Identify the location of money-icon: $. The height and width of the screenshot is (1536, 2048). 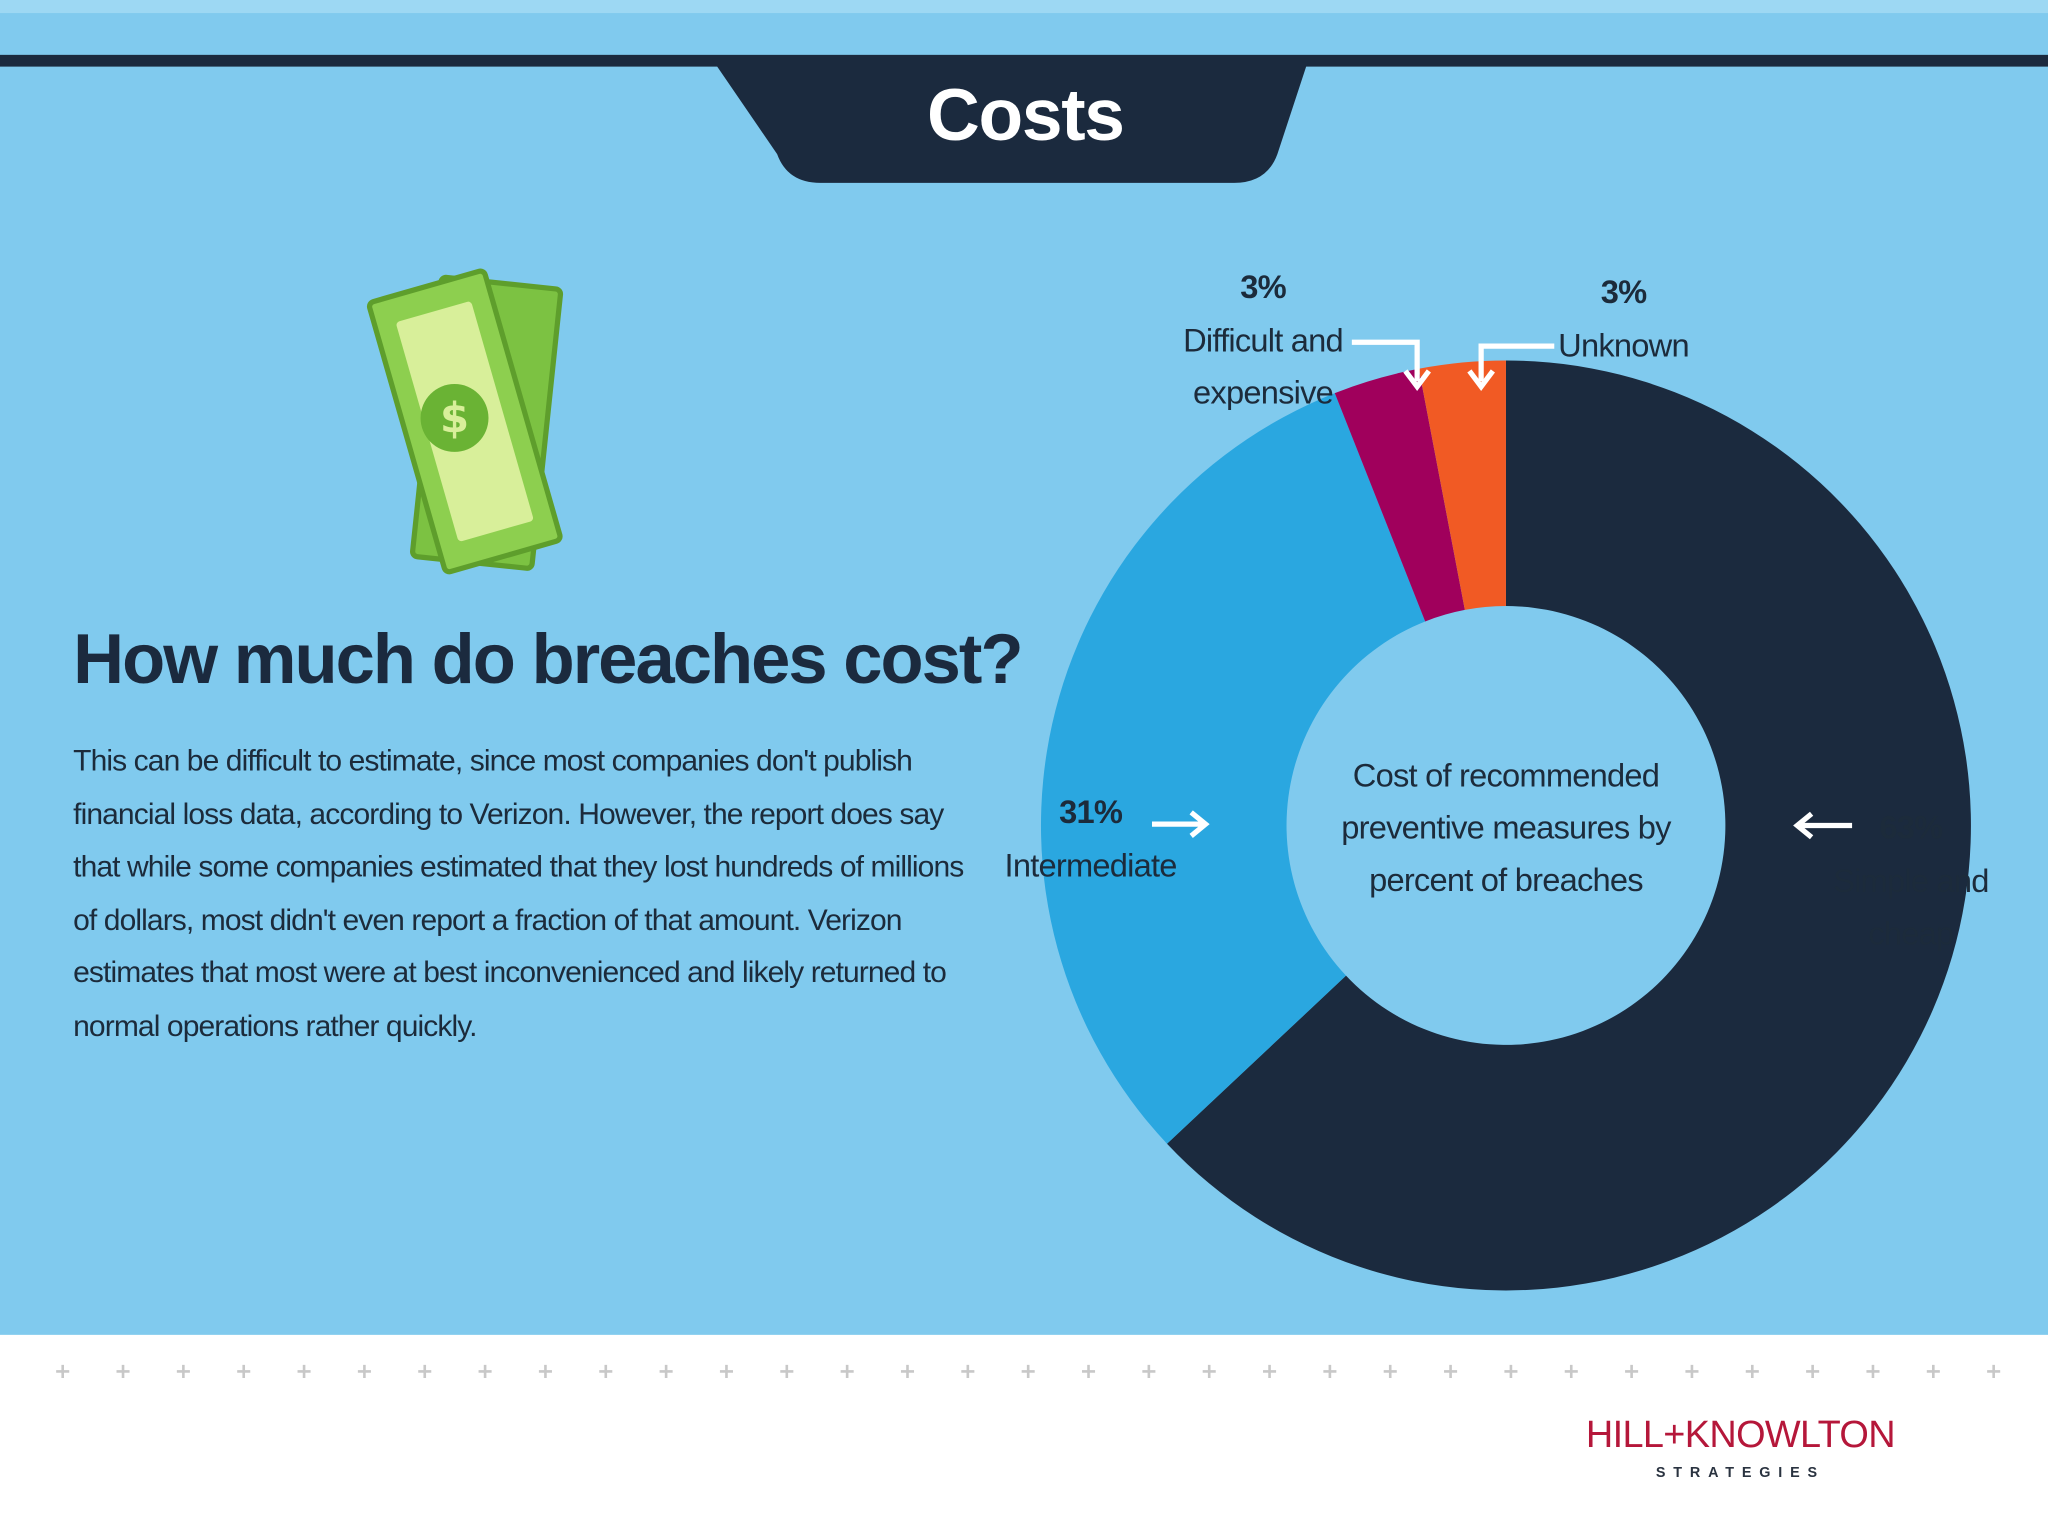
(465, 421).